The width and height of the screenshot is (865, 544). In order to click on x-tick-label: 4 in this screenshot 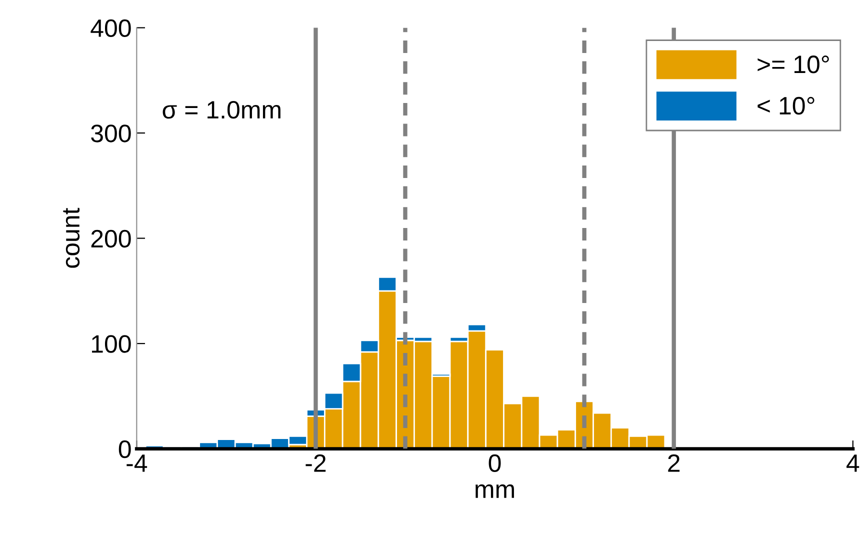, I will do `click(853, 463)`.